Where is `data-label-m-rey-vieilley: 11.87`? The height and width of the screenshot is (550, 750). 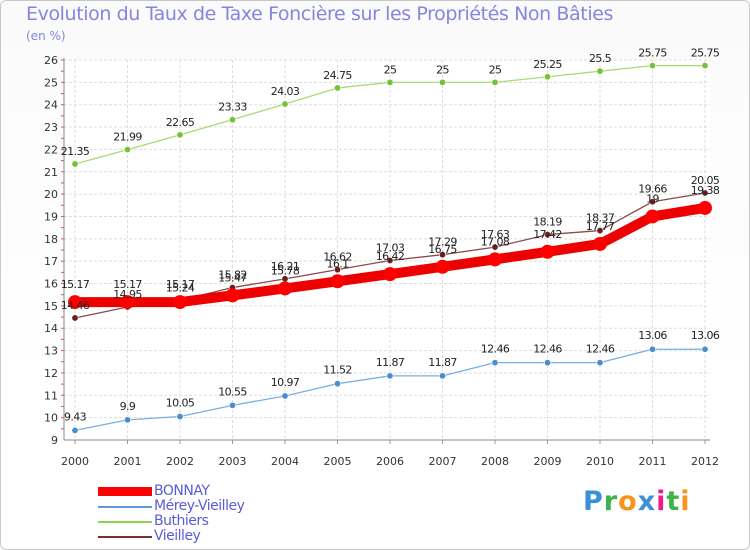
data-label-m-rey-vieilley: 11.87 is located at coordinates (390, 362).